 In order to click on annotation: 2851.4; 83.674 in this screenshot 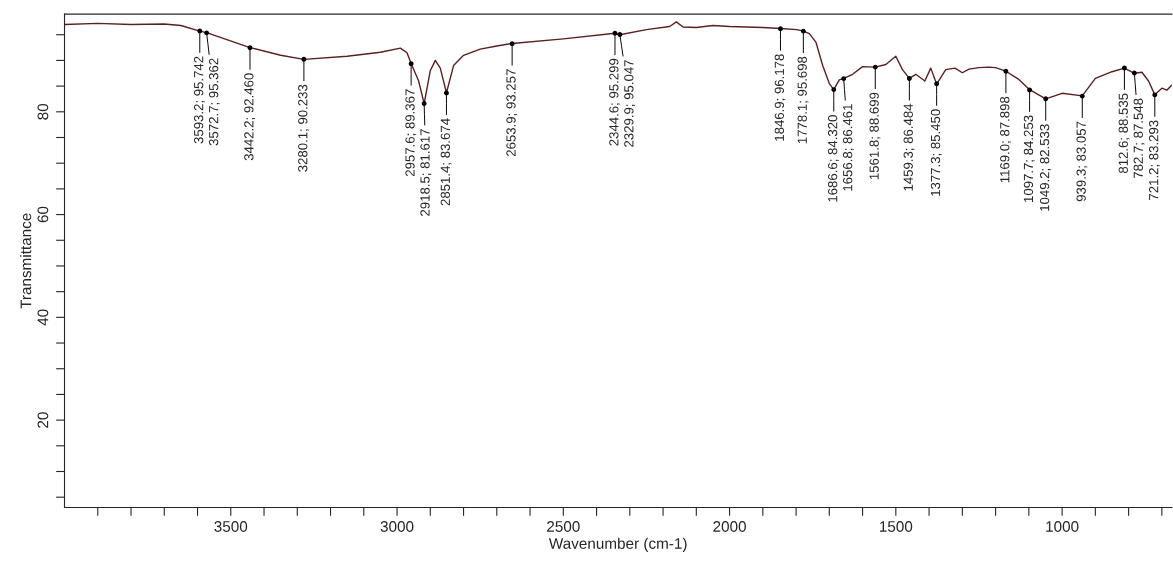, I will do `click(446, 162)`.